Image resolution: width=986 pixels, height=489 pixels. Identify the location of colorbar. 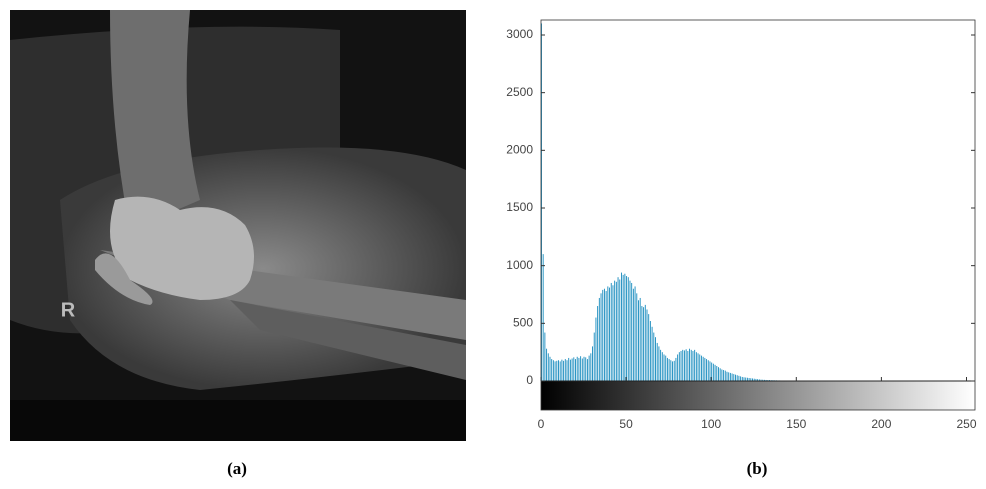
(758, 395).